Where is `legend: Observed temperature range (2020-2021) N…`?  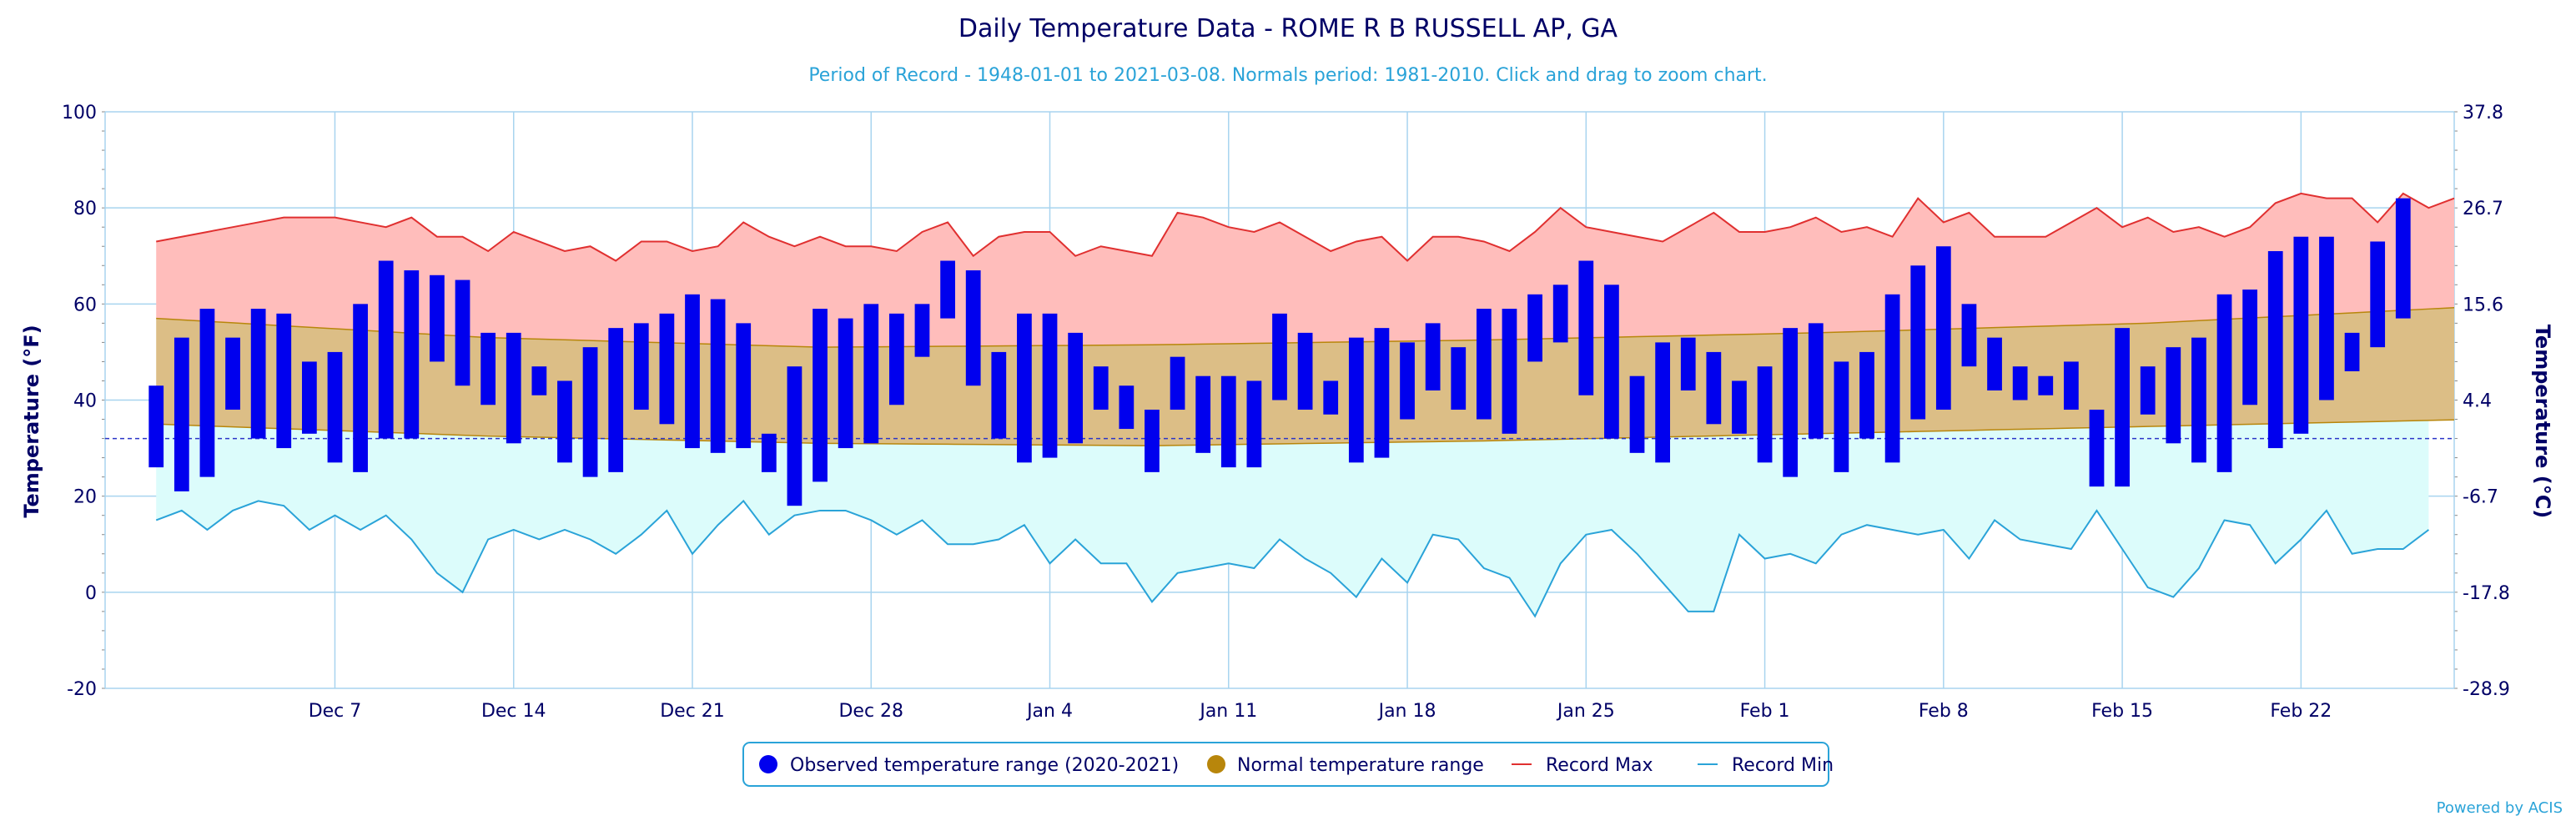
legend: Observed temperature range (2020-2021) N… is located at coordinates (1288, 764).